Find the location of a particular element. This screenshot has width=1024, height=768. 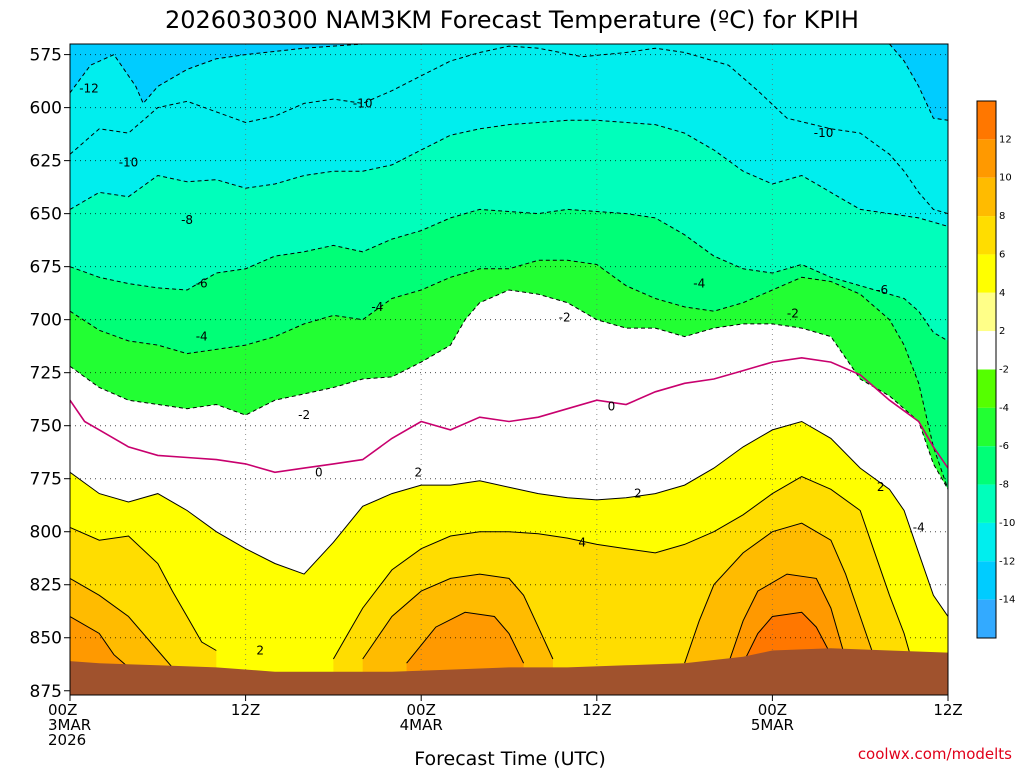

y-tick-label: 700 is located at coordinates (46, 321).